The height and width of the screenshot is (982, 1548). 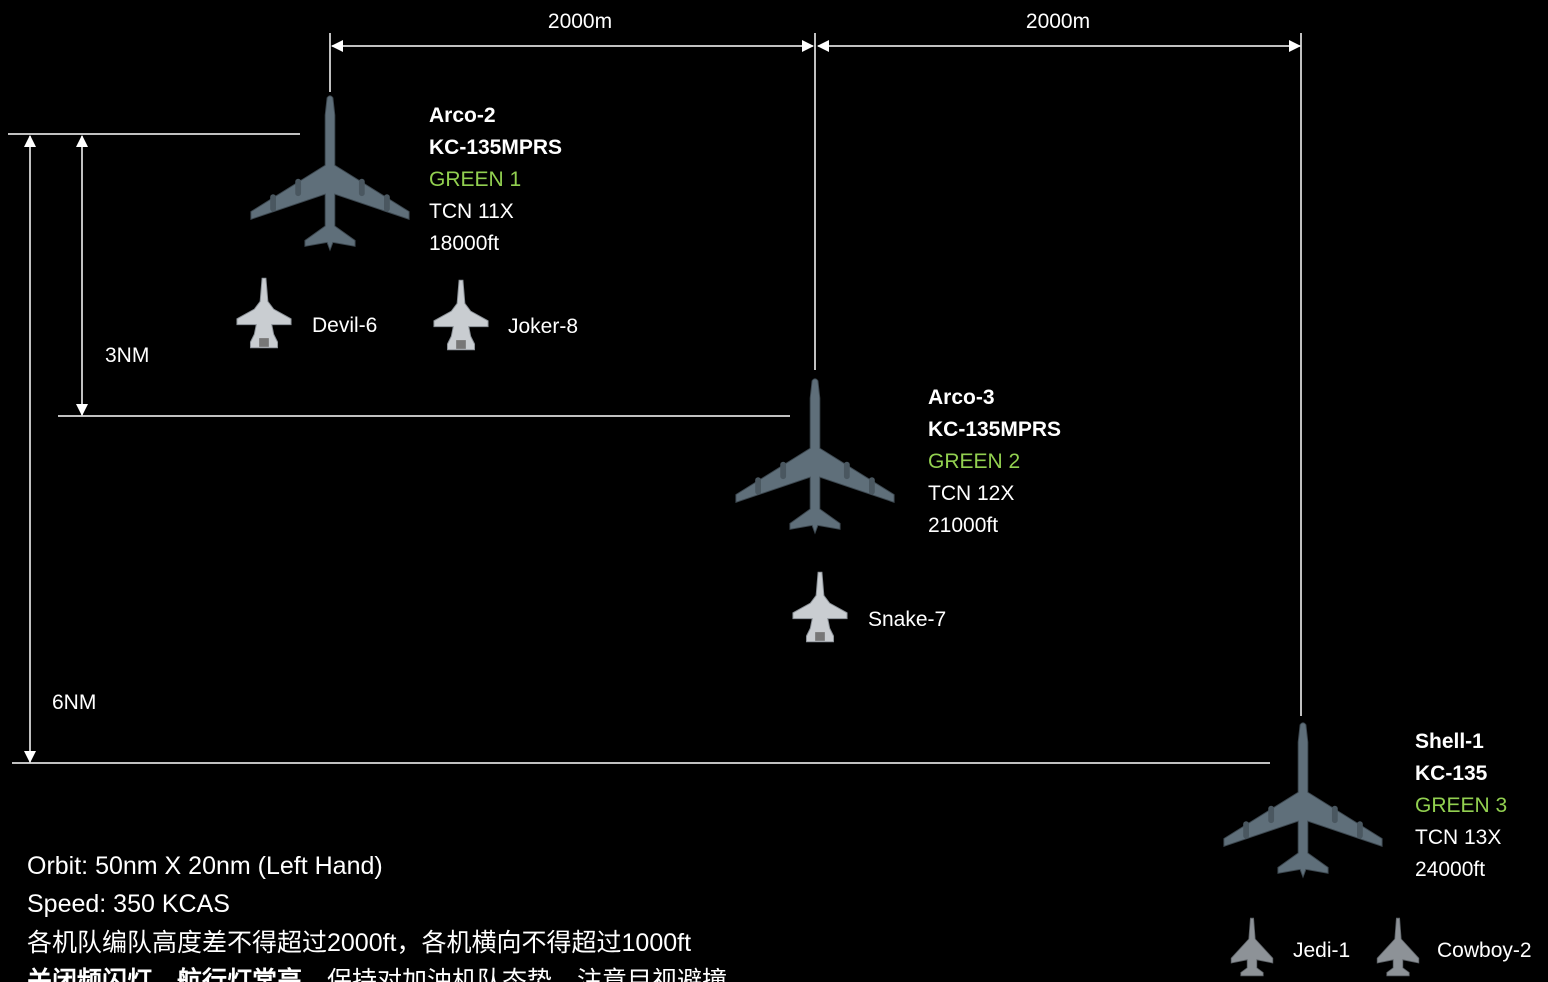 What do you see at coordinates (475, 179) in the screenshot?
I see `channel: GREEN 1` at bounding box center [475, 179].